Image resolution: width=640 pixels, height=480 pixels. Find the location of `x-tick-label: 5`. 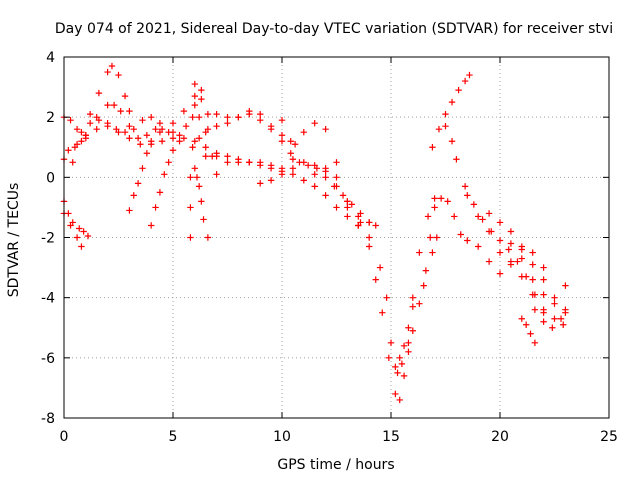

x-tick-label: 5 is located at coordinates (173, 437).